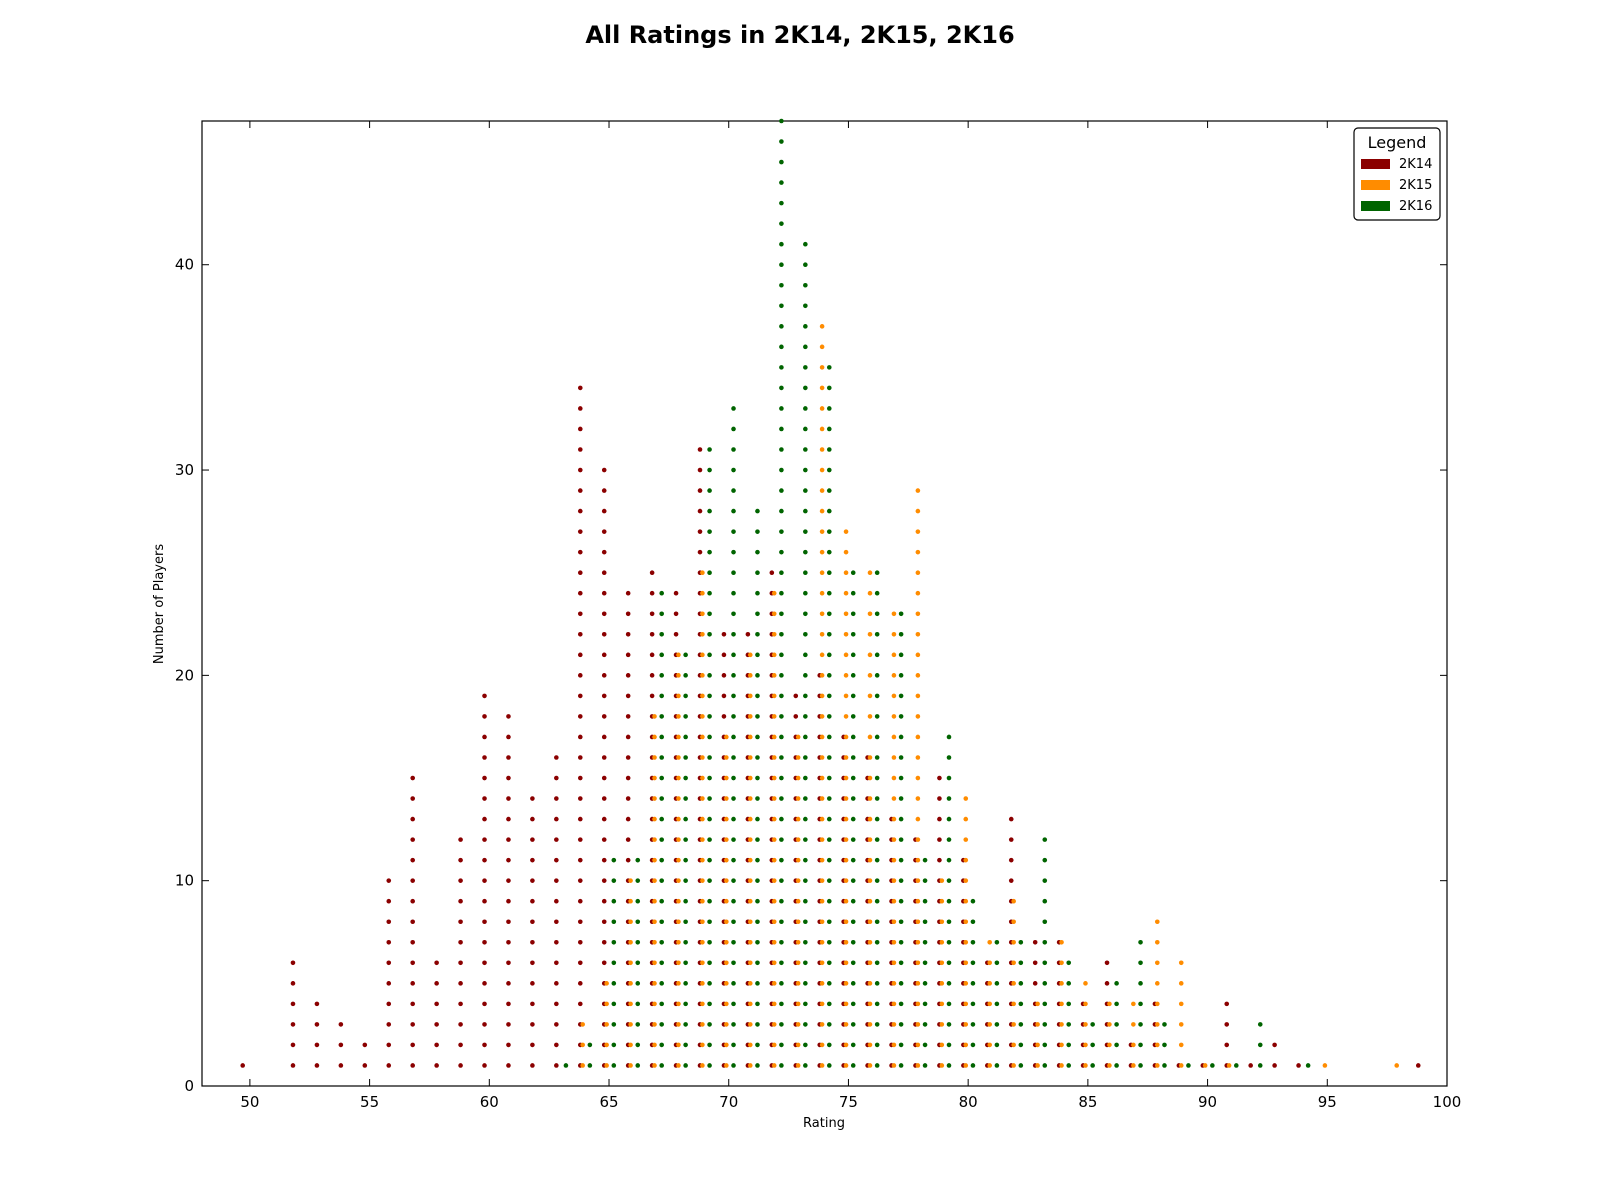  Describe the element at coordinates (1207, 1102) in the screenshot. I see `x-tick-label: 90` at that location.